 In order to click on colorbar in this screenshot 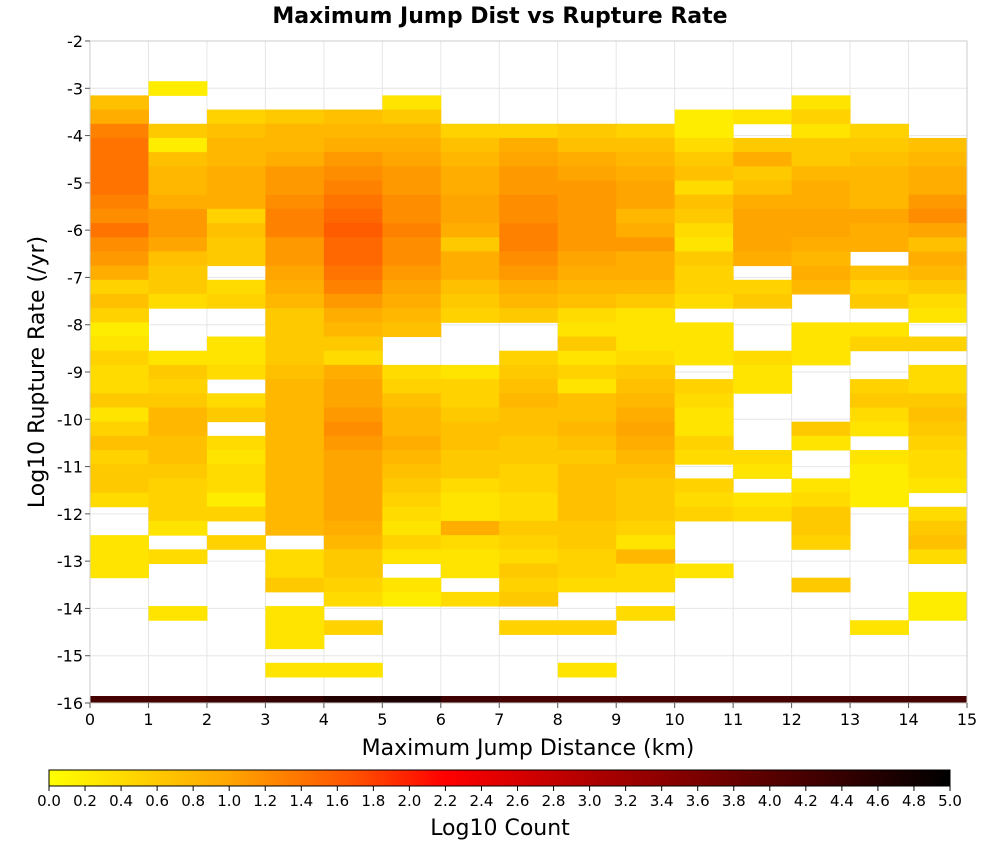, I will do `click(499, 778)`.